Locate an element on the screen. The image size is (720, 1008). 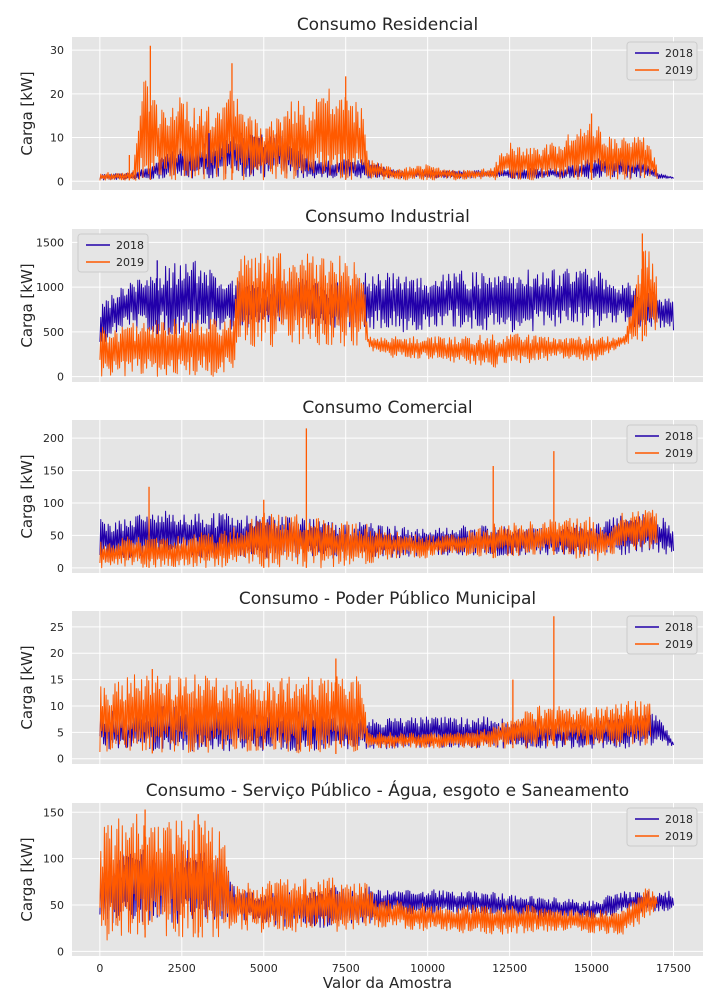
y-tick-label: 15 is located at coordinates (57, 680).